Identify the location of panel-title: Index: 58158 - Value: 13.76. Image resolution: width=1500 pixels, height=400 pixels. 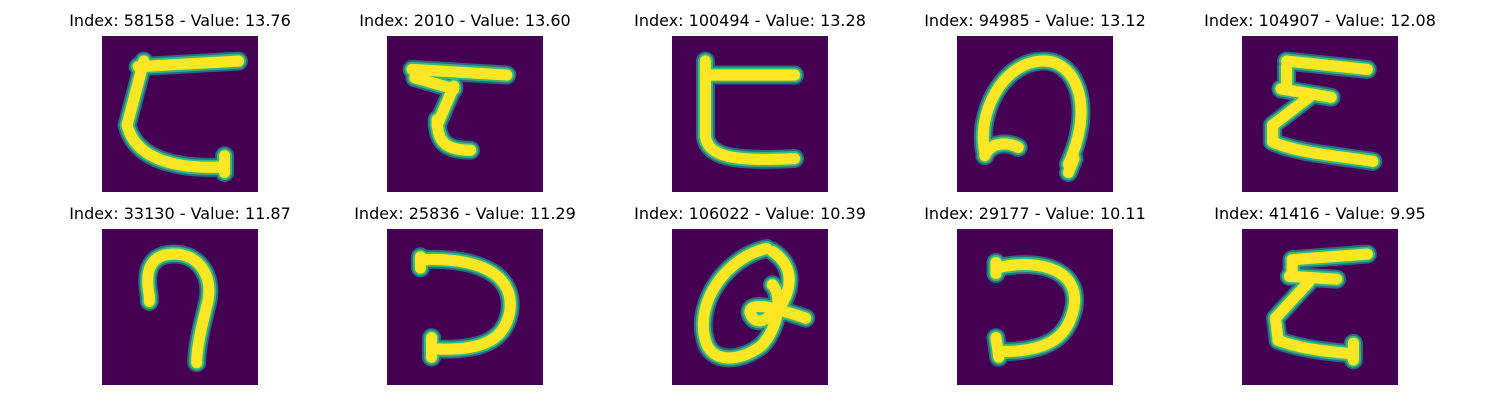
(180, 20).